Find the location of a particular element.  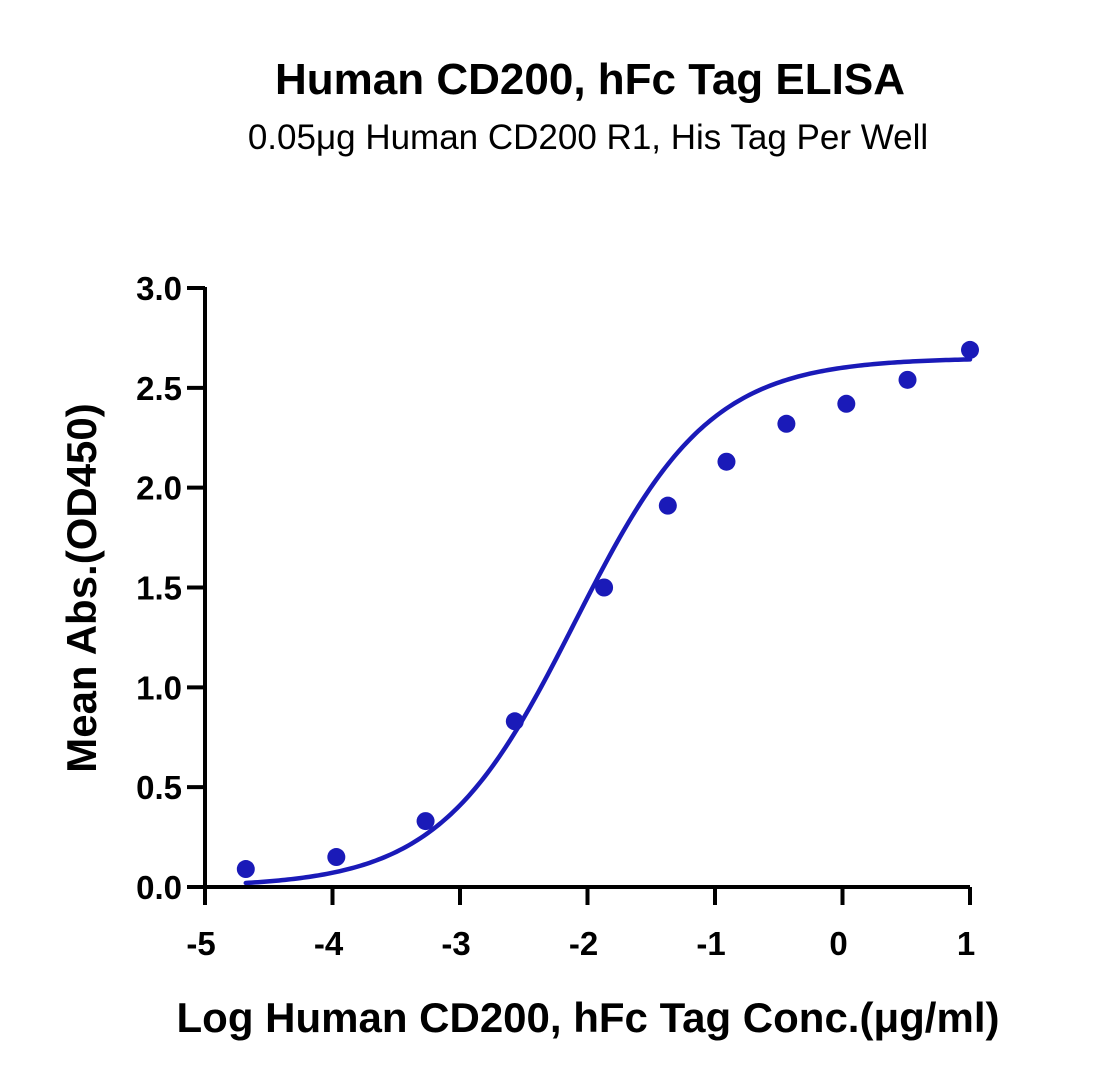

x-tick-label: 0 is located at coordinates (838, 943).